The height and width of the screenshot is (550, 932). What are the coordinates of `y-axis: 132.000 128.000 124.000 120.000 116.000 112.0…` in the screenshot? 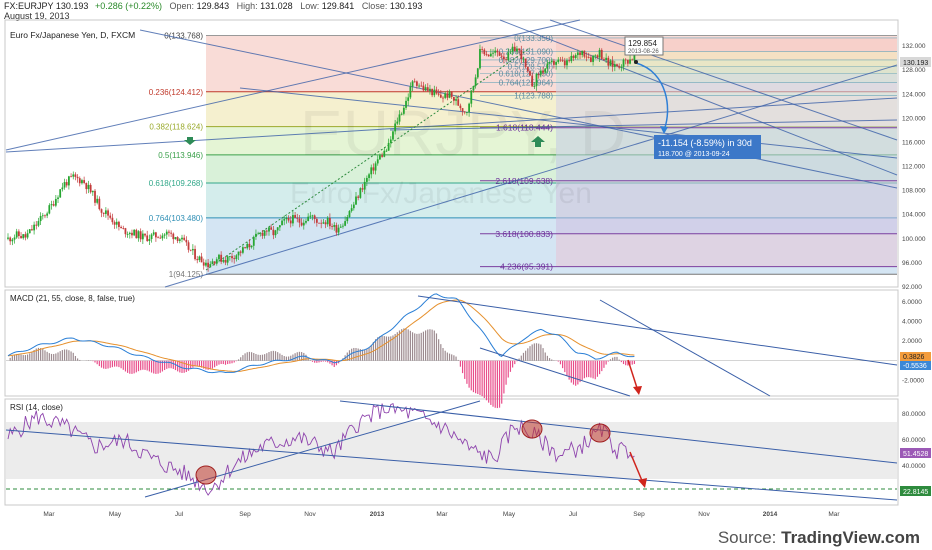 It's located at (914, 256).